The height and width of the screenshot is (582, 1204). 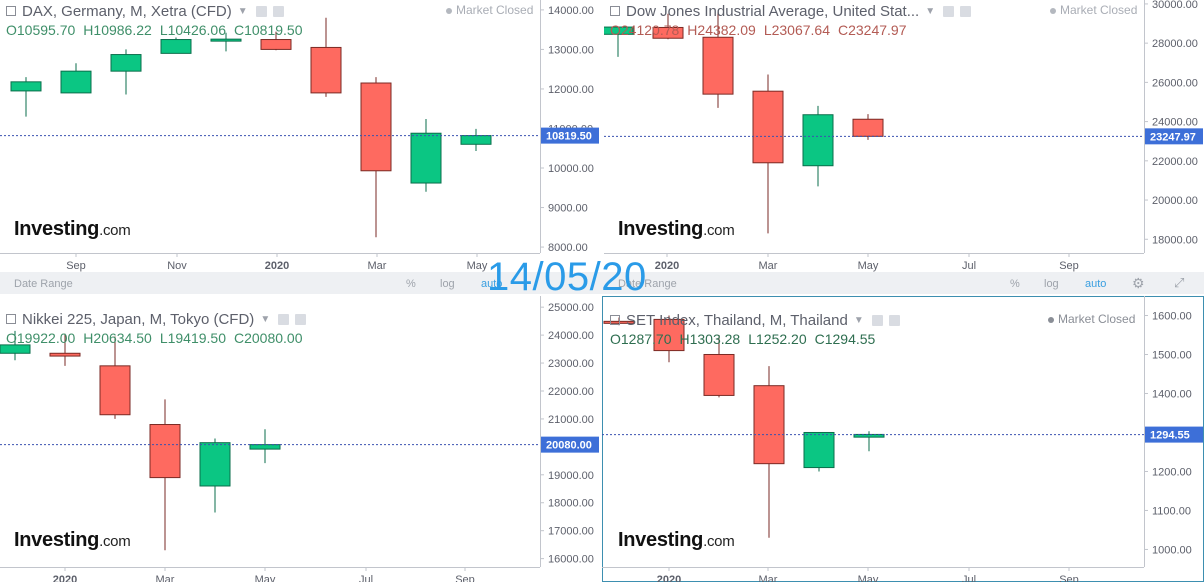 I want to click on y-tick-label: 14000.00, so click(x=571, y=11).